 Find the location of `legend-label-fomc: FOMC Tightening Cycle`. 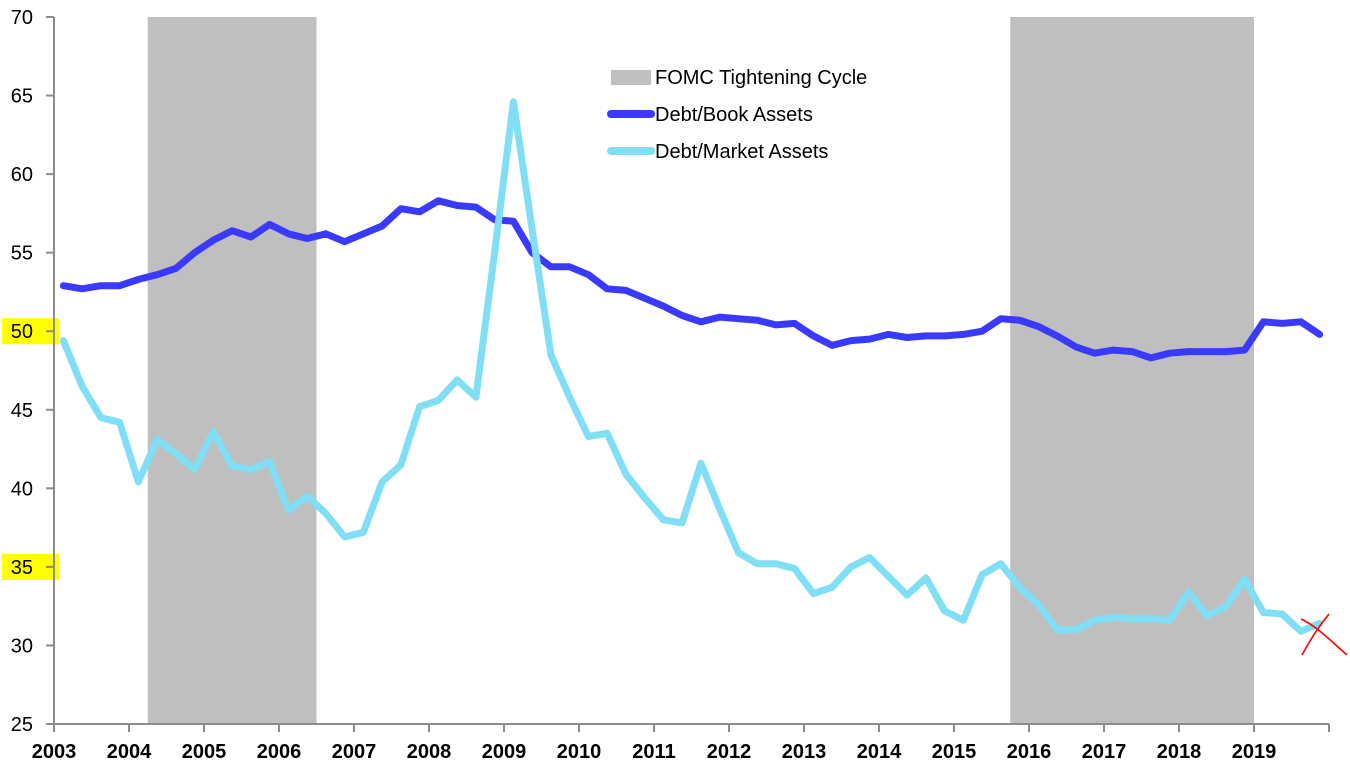

legend-label-fomc: FOMC Tightening Cycle is located at coordinates (761, 78).